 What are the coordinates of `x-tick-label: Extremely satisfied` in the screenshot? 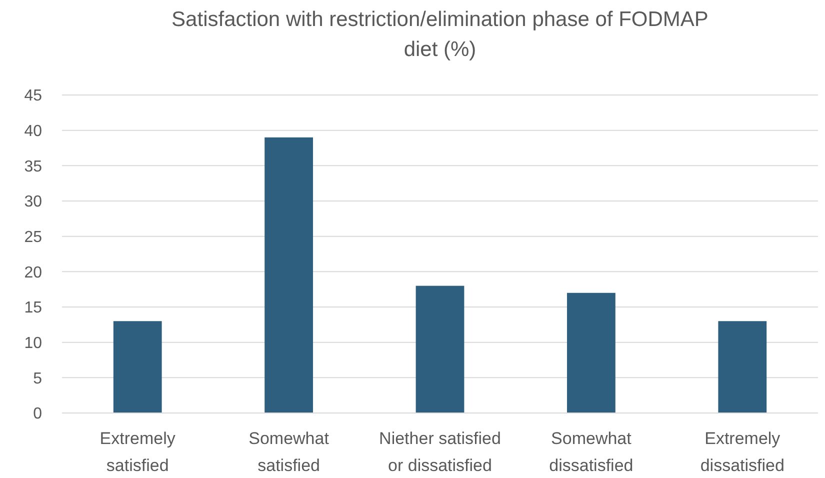 It's located at (138, 452).